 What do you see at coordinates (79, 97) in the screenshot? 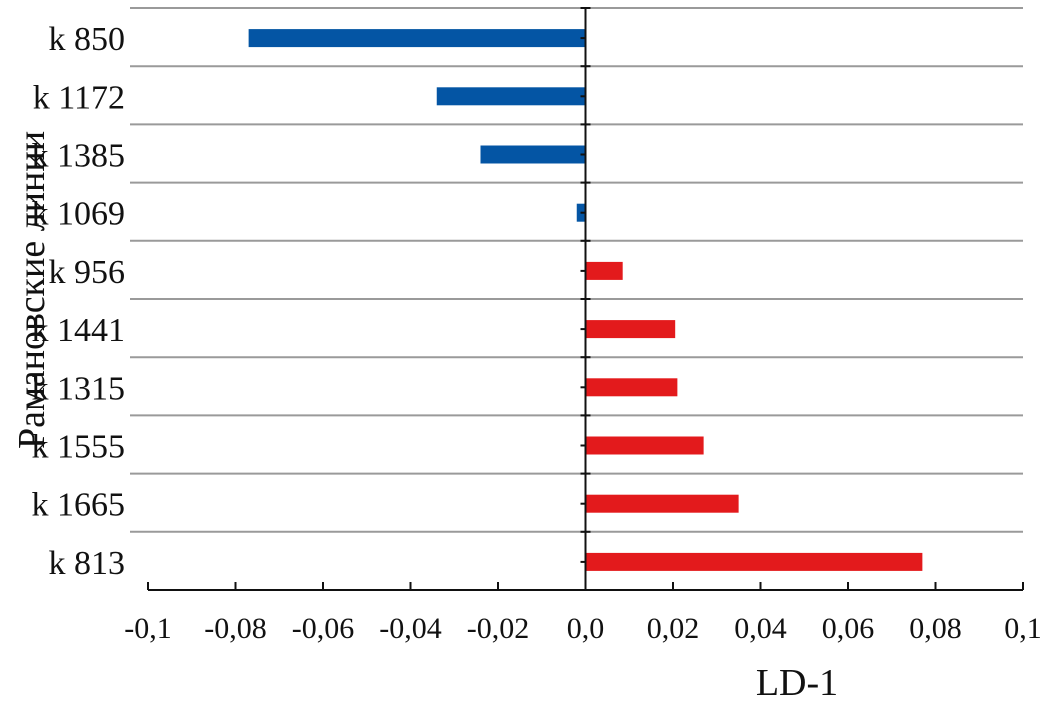
I see `category-label: k 1172` at bounding box center [79, 97].